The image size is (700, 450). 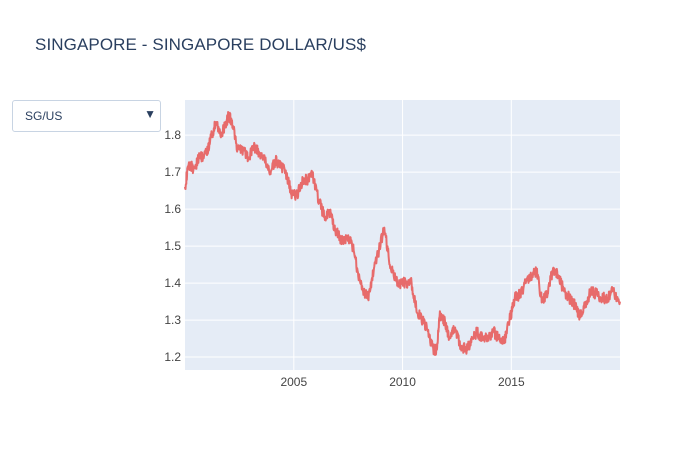 What do you see at coordinates (402, 382) in the screenshot?
I see `x-tick-label: 2010` at bounding box center [402, 382].